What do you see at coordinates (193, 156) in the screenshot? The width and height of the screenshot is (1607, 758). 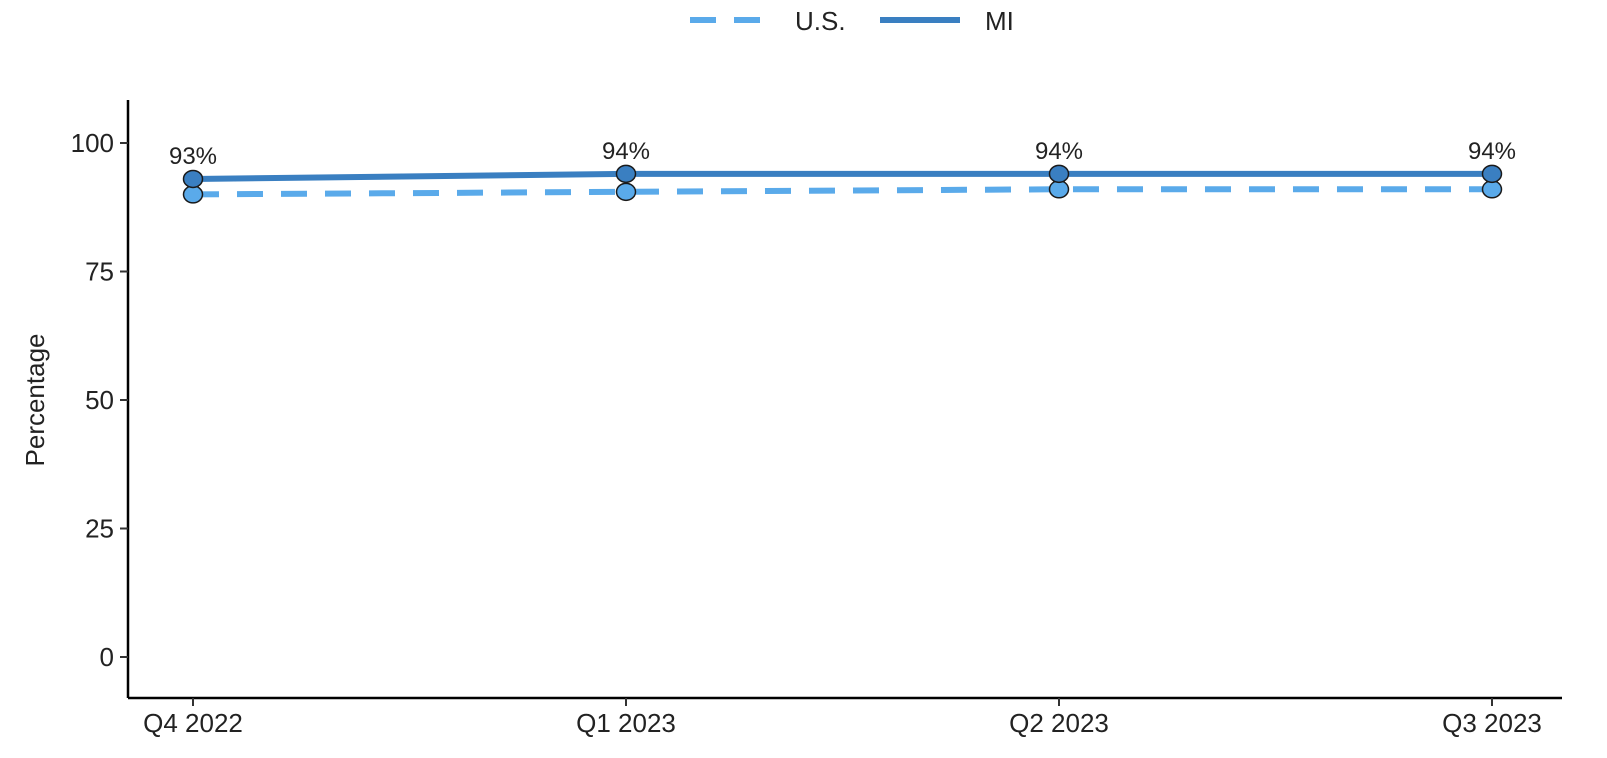 I see `data-label: 93%` at bounding box center [193, 156].